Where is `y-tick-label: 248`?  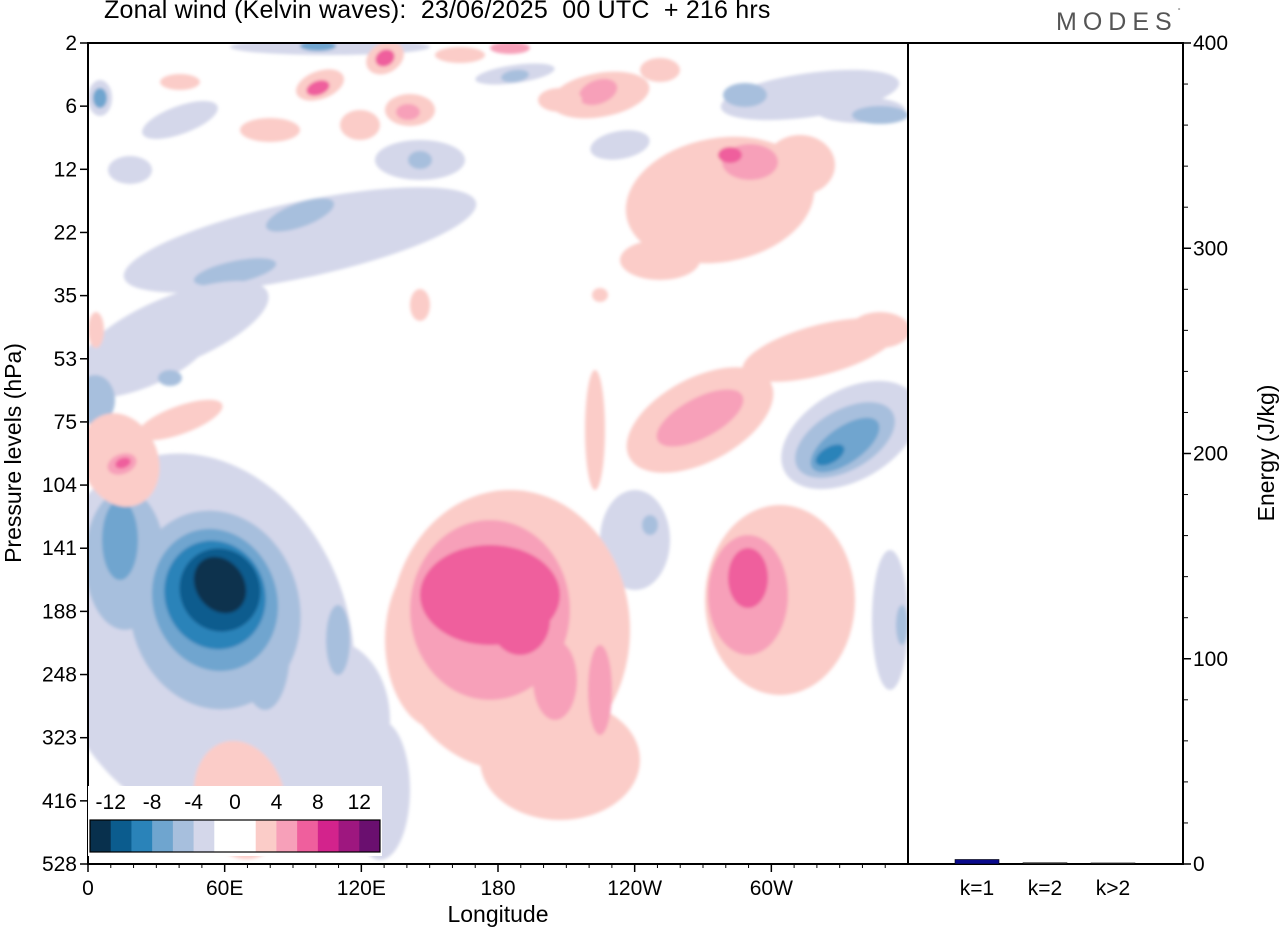
y-tick-label: 248 is located at coordinates (59, 675).